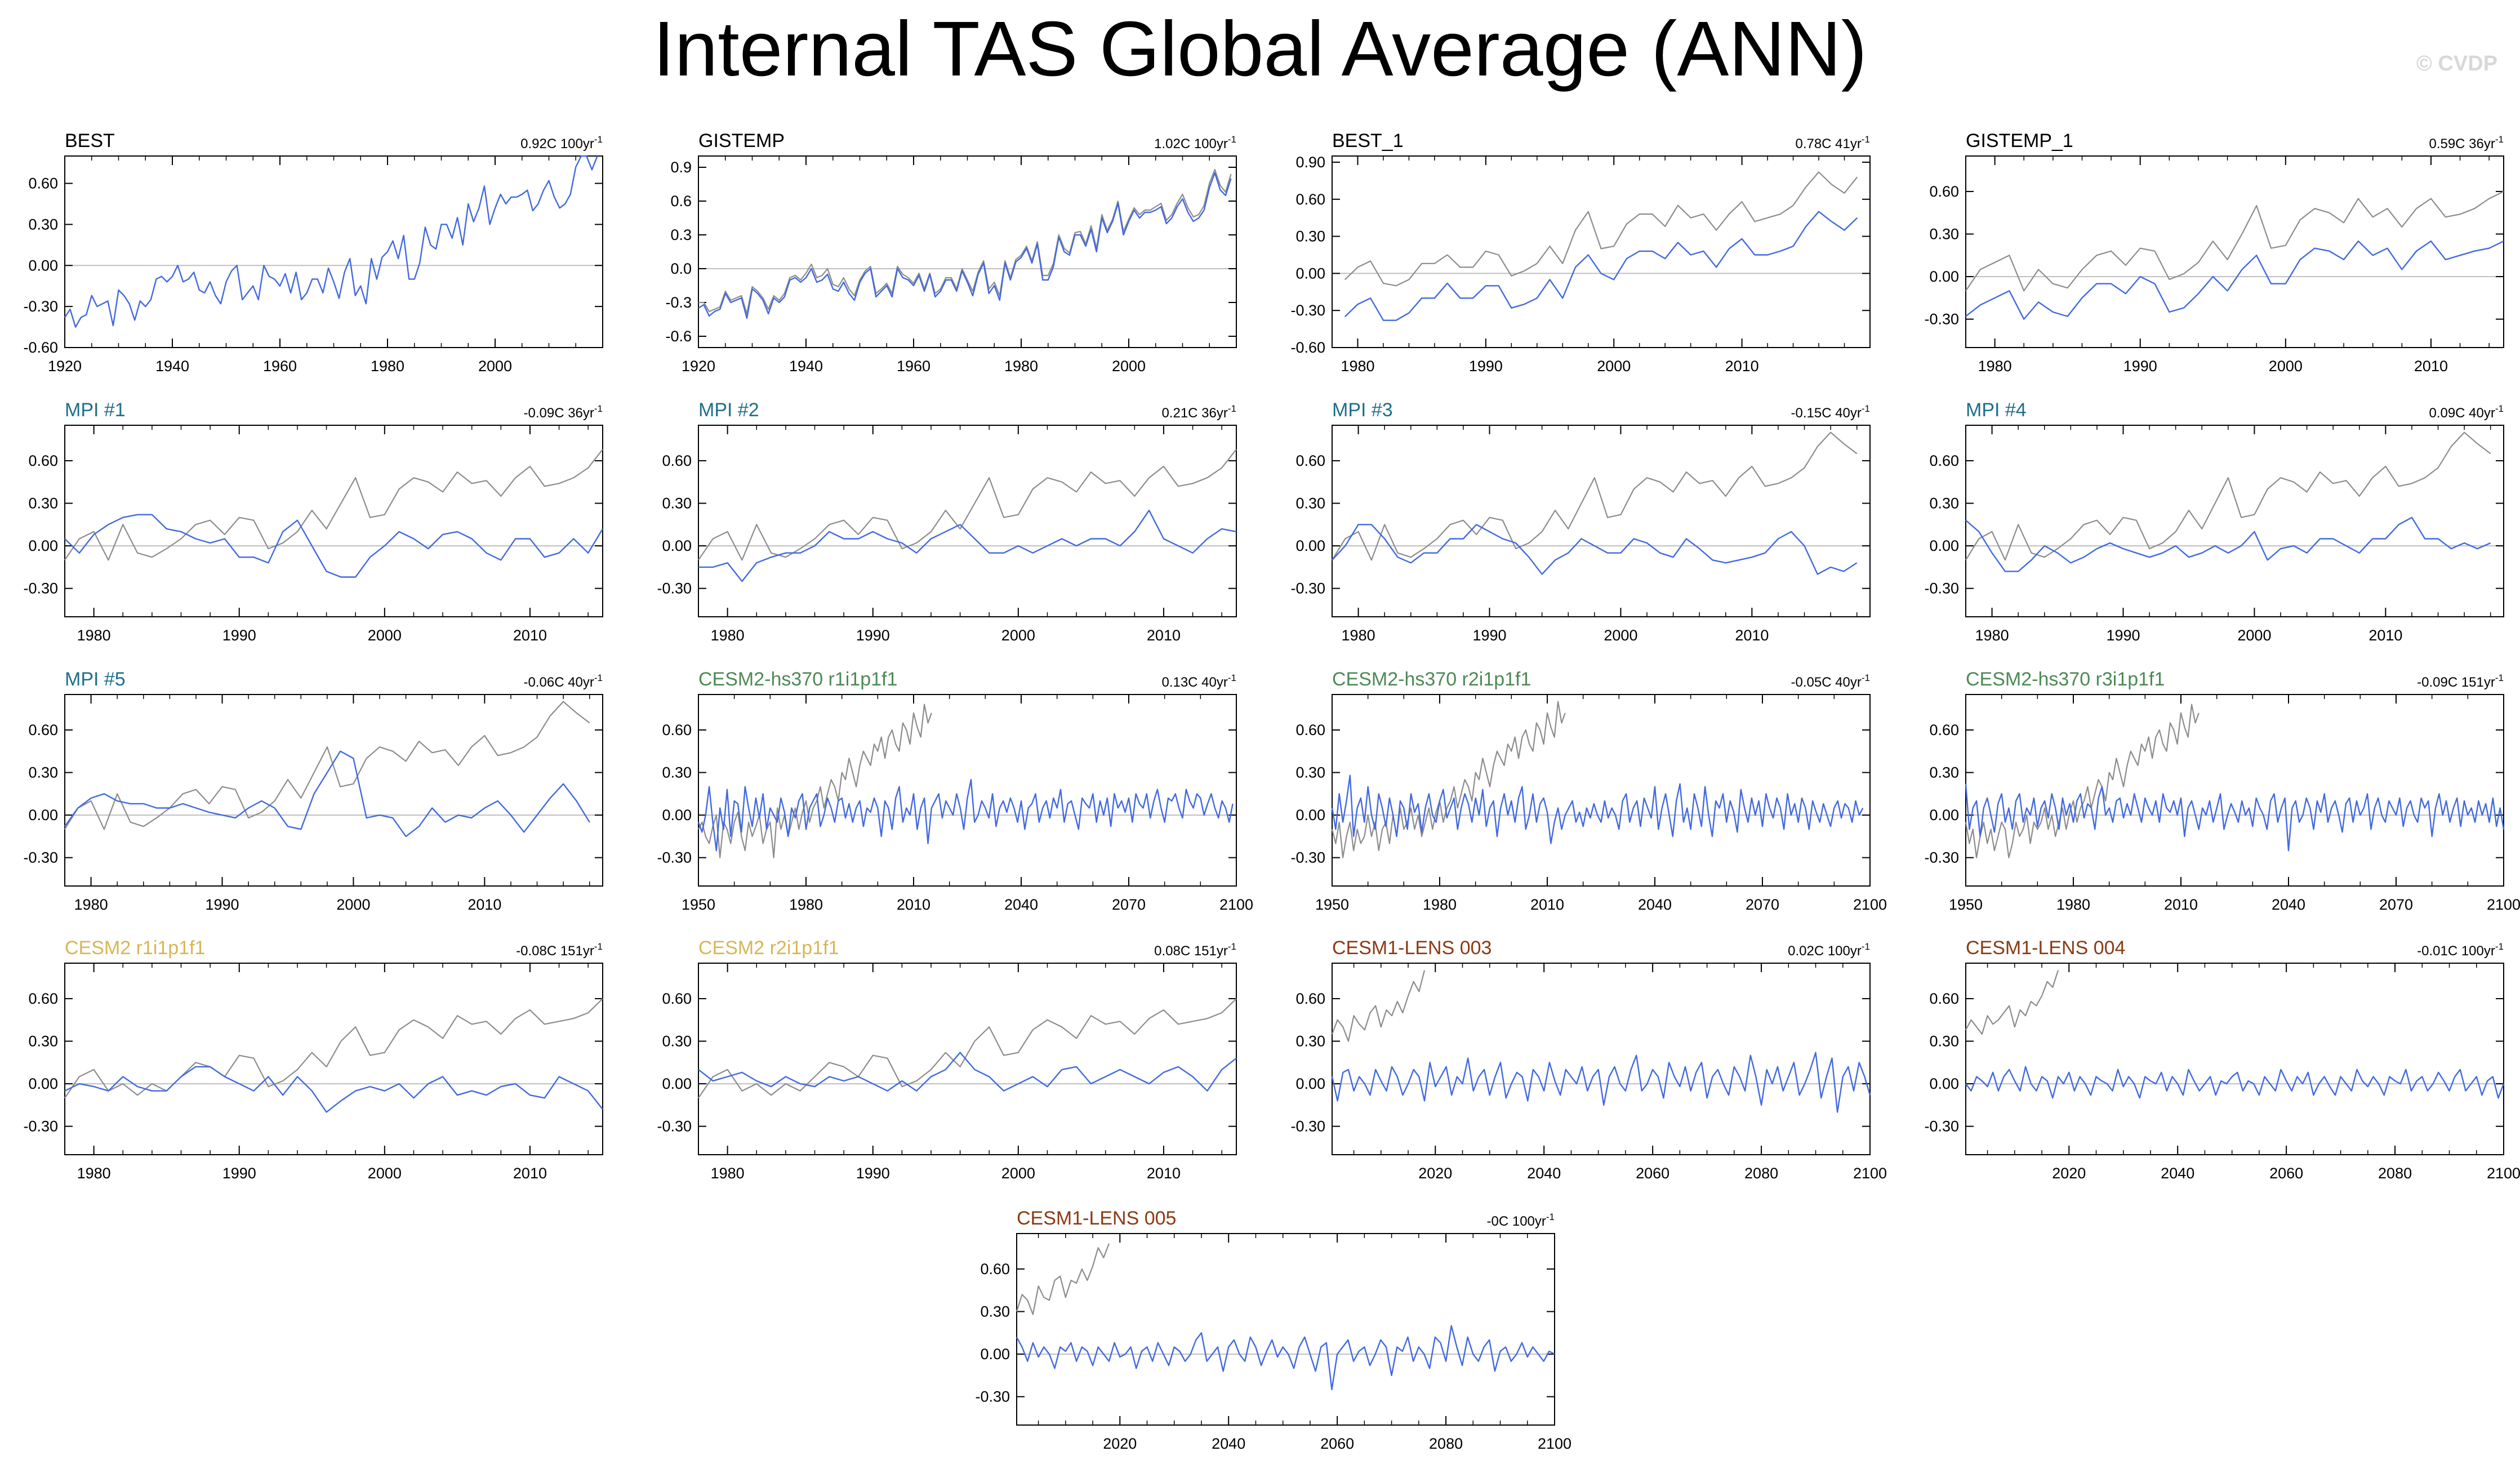 This screenshot has height=1478, width=2520. I want to click on panel-10-xtick-label: 1950, so click(698, 904).